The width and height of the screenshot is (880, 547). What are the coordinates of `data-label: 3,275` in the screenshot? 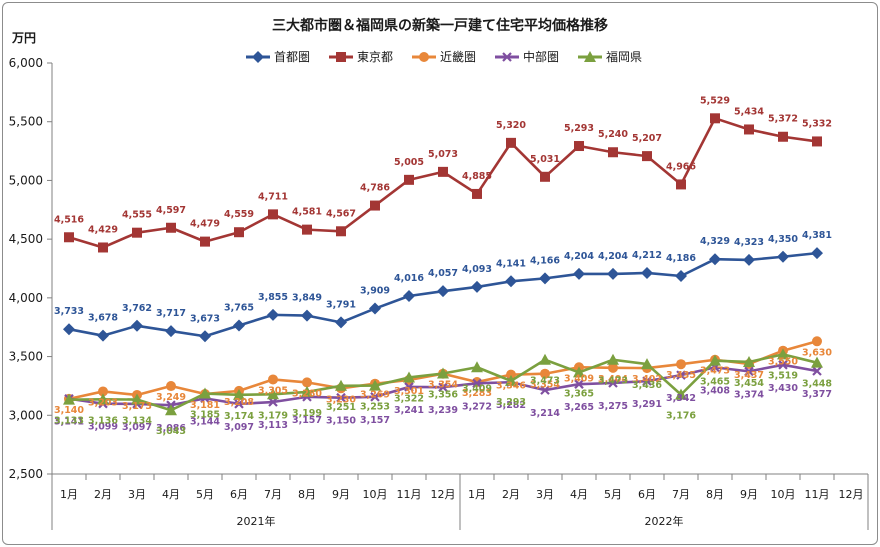 It's located at (613, 406).